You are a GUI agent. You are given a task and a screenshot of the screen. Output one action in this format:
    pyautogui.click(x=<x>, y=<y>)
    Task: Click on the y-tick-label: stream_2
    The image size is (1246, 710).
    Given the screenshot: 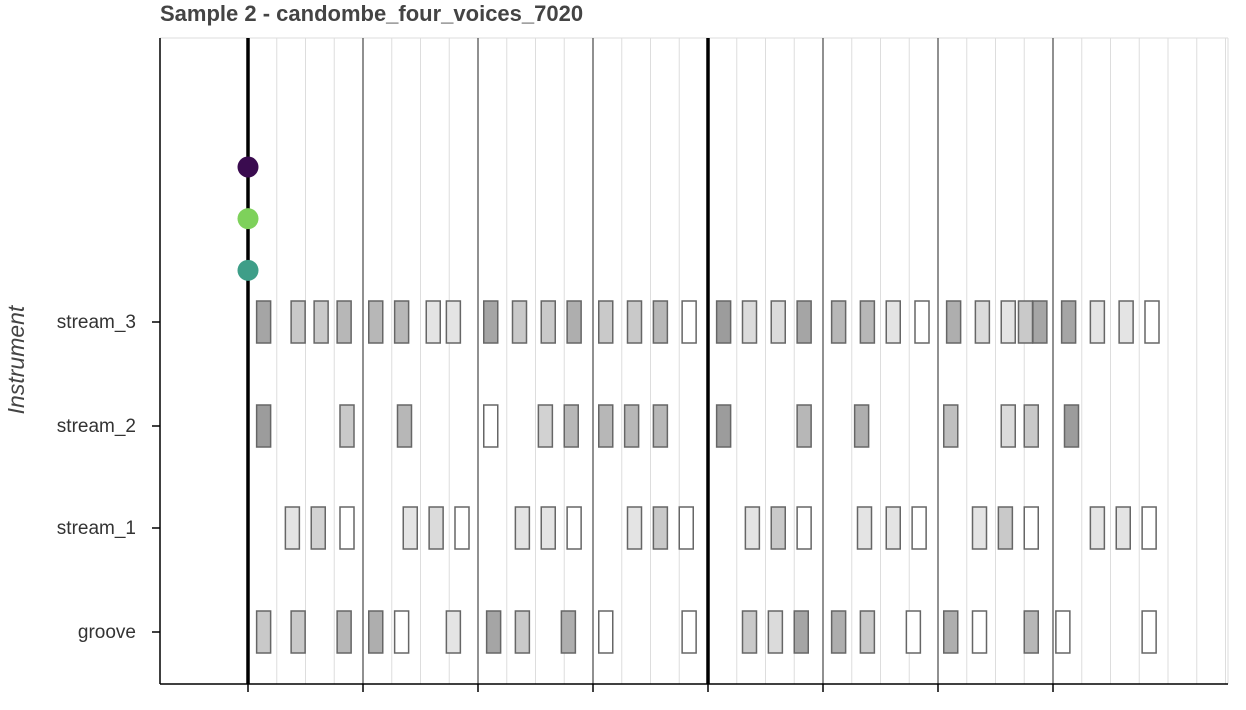 What is the action you would take?
    pyautogui.click(x=96, y=426)
    